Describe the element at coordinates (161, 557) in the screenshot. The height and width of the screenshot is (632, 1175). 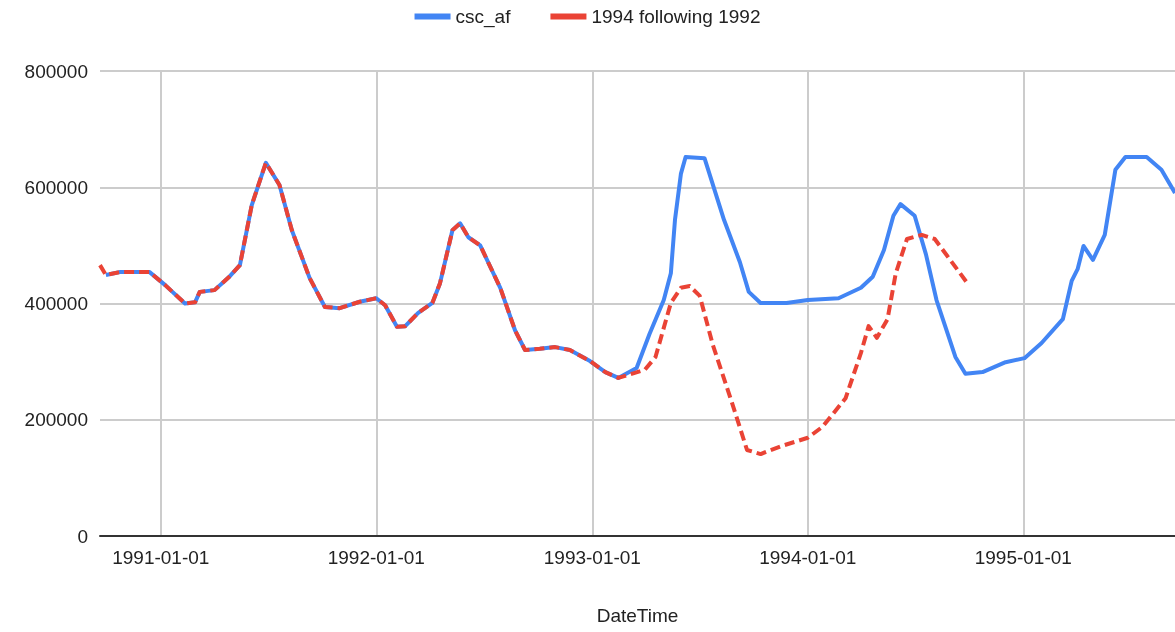
I see `x-tick-label: 1991-01-01` at that location.